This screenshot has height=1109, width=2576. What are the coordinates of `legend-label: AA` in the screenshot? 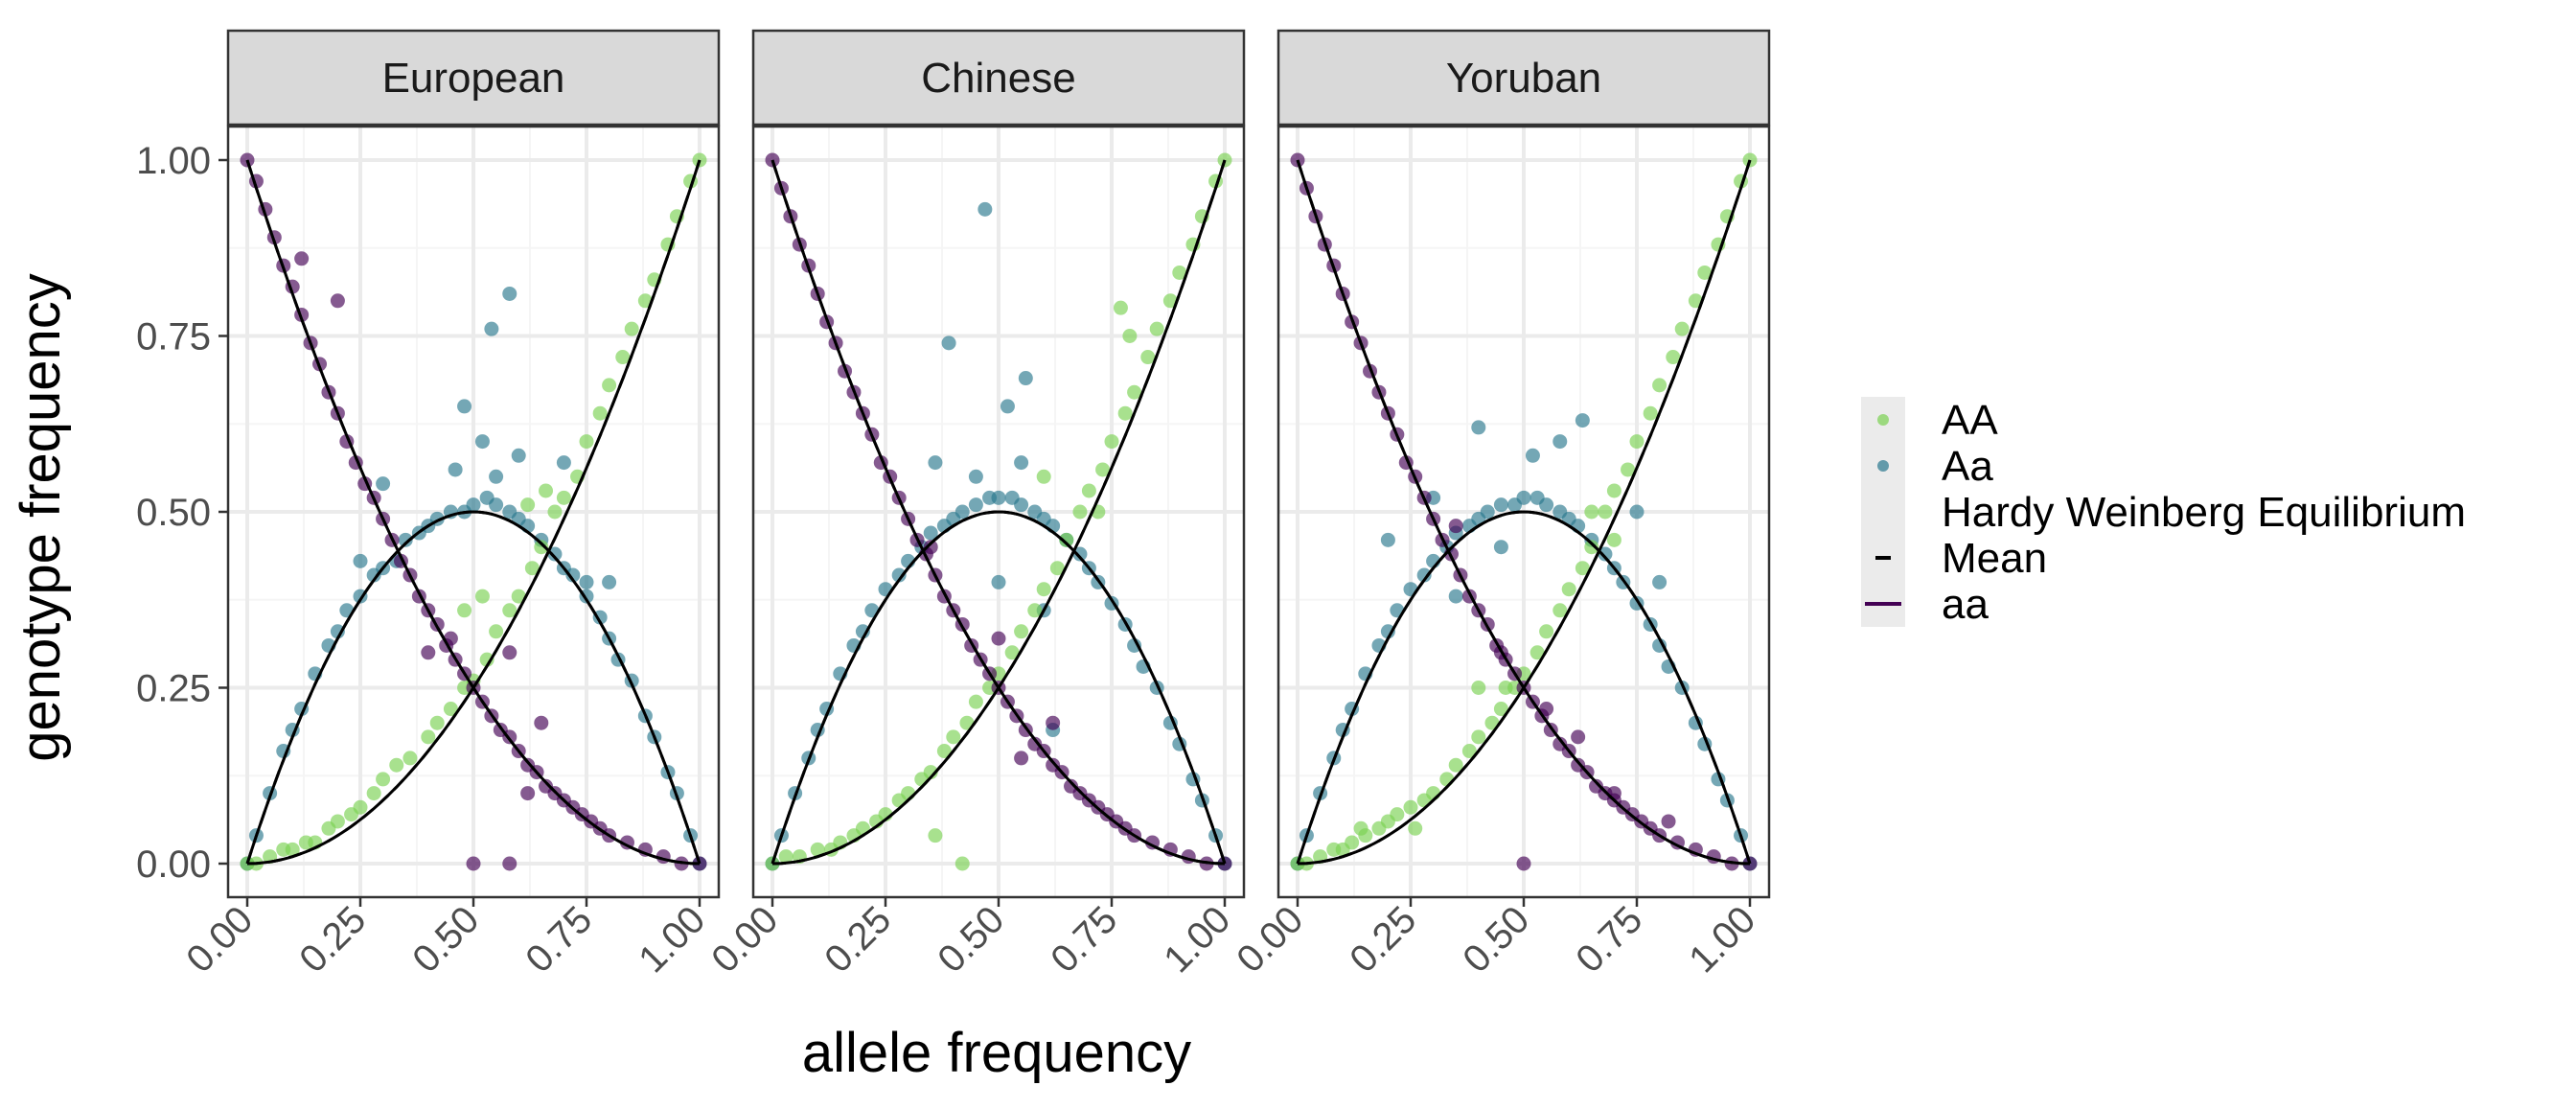 It's located at (1970, 421).